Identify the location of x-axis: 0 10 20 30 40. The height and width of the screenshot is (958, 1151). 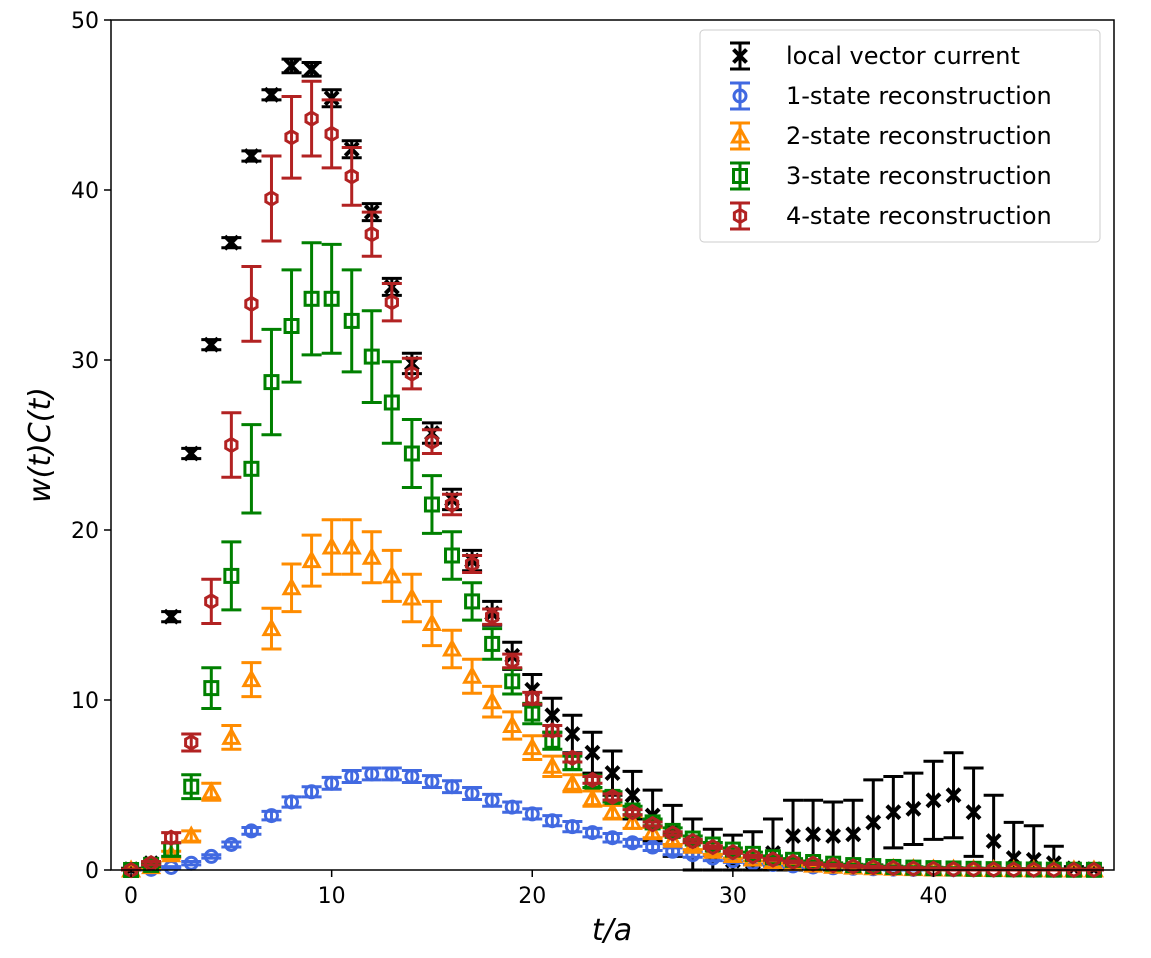
(535, 889).